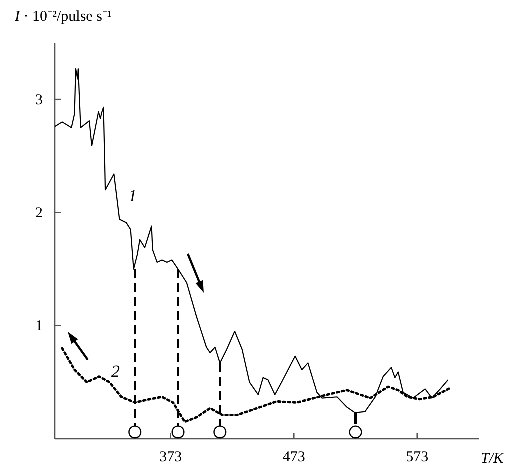 The width and height of the screenshot is (517, 467). I want to click on x-axis-title: T/K, so click(493, 459).